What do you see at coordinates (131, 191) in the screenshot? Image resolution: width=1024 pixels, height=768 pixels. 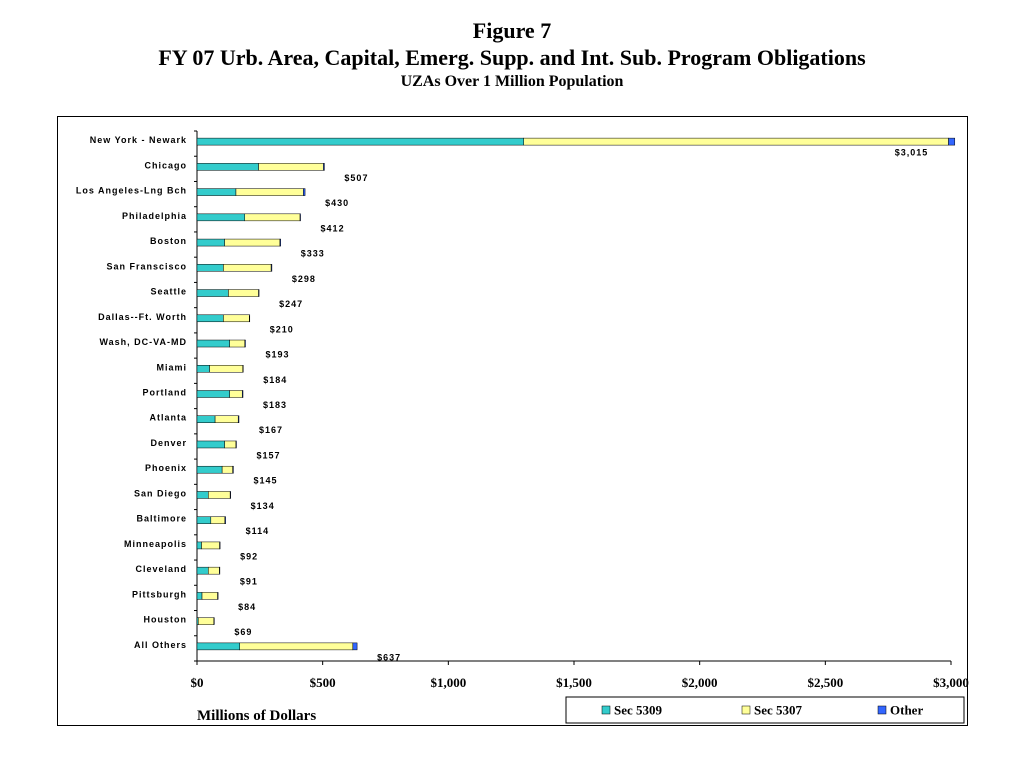 I see `category-label: Los Angeles-Lng Bch` at bounding box center [131, 191].